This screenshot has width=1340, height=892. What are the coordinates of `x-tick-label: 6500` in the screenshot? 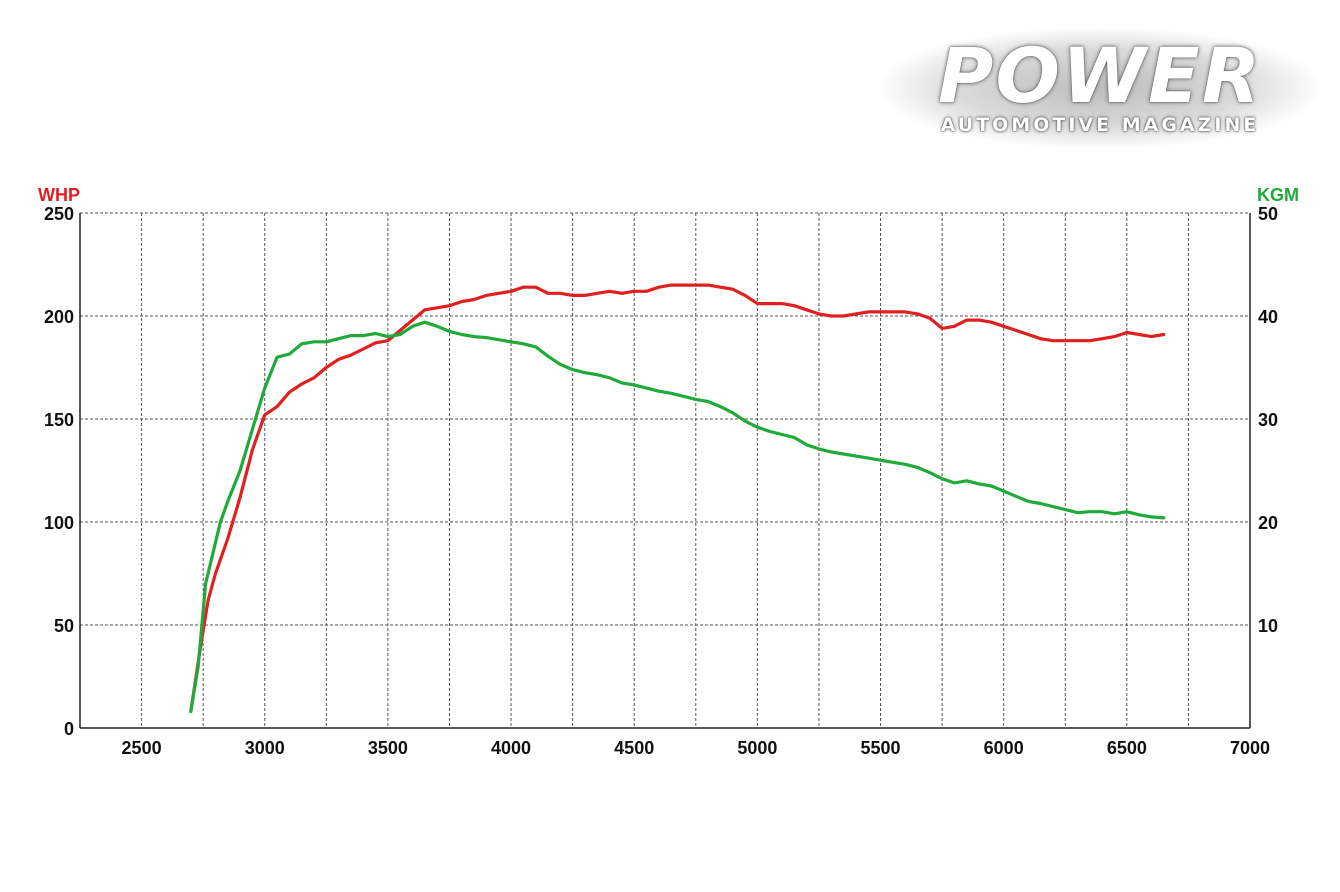 It's located at (1127, 748).